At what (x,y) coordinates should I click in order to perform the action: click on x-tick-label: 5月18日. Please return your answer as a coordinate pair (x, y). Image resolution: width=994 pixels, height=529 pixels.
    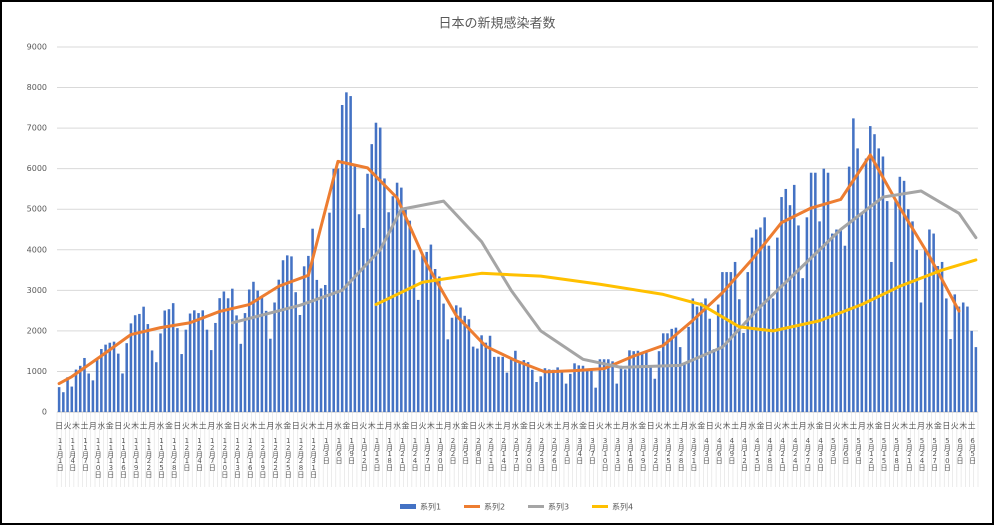
    Looking at the image, I should click on (897, 454).